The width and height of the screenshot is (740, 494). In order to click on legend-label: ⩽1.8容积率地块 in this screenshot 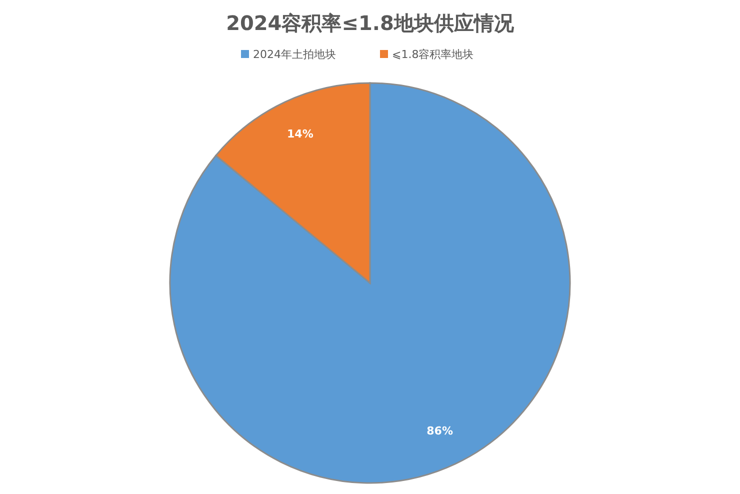, I will do `click(433, 54)`.